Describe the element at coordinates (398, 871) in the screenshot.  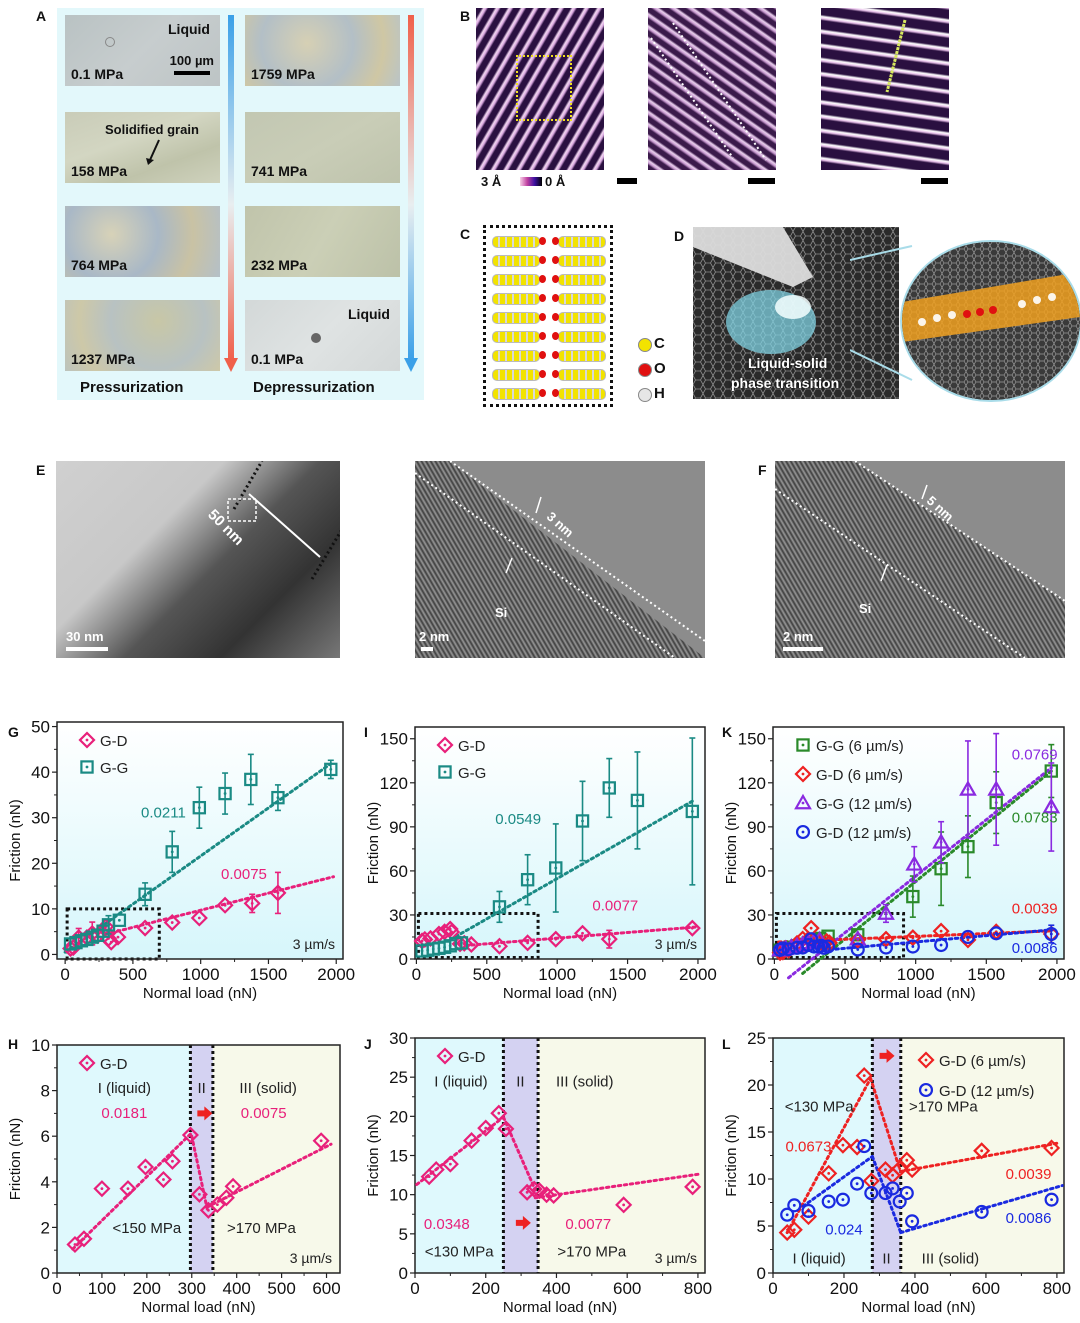
I see `y-tick-label: 60` at that location.